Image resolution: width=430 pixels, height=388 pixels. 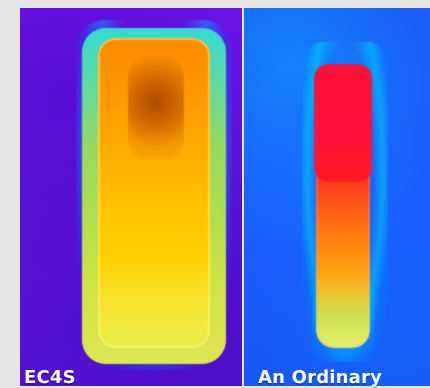 What do you see at coordinates (50, 377) in the screenshot?
I see `left-caption: EC4S` at bounding box center [50, 377].